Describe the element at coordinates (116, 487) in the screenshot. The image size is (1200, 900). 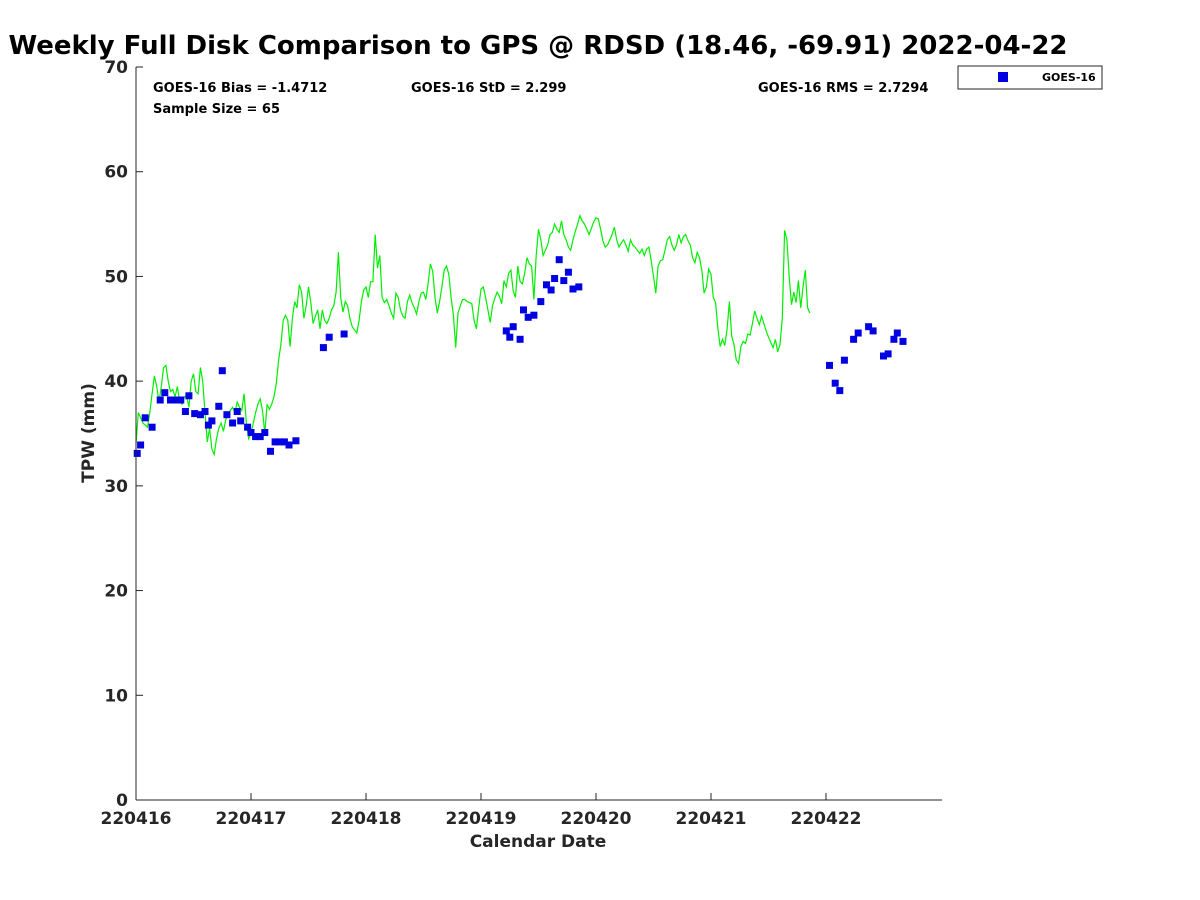
I see `y-tick-label: 30` at that location.